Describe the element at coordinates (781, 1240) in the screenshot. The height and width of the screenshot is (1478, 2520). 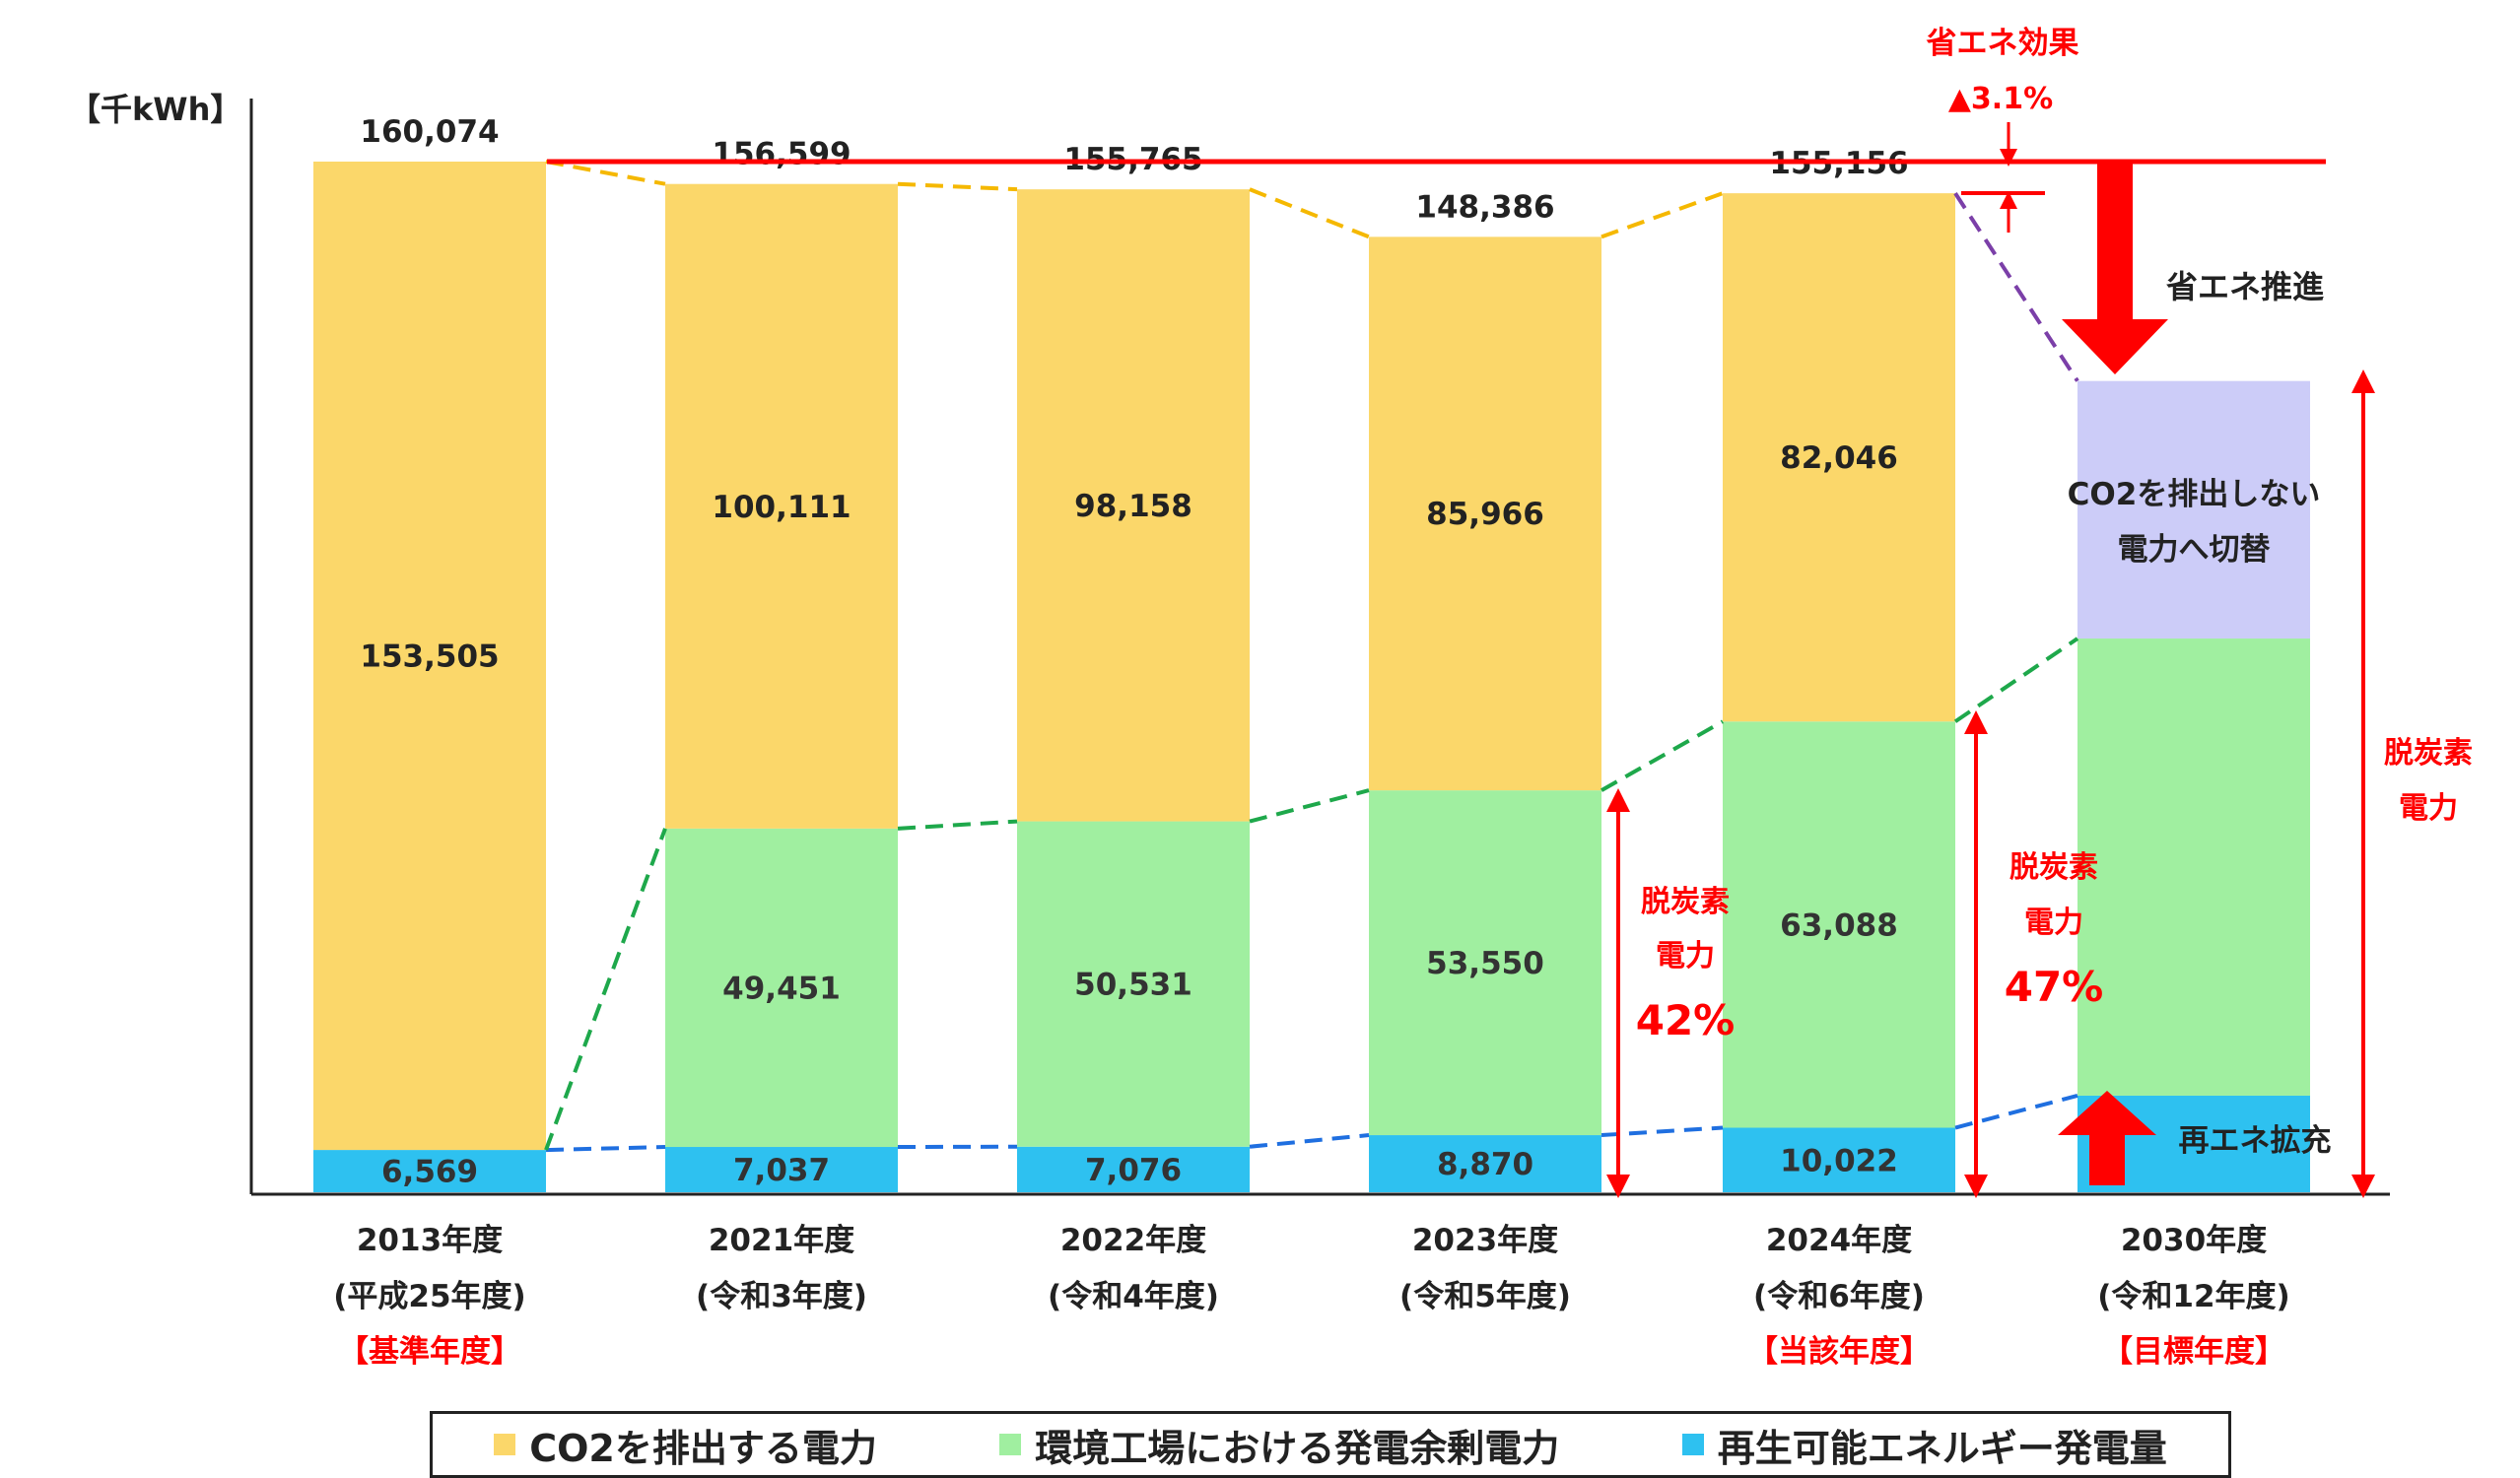
I see `x-tick-year-1: 2021年度` at that location.